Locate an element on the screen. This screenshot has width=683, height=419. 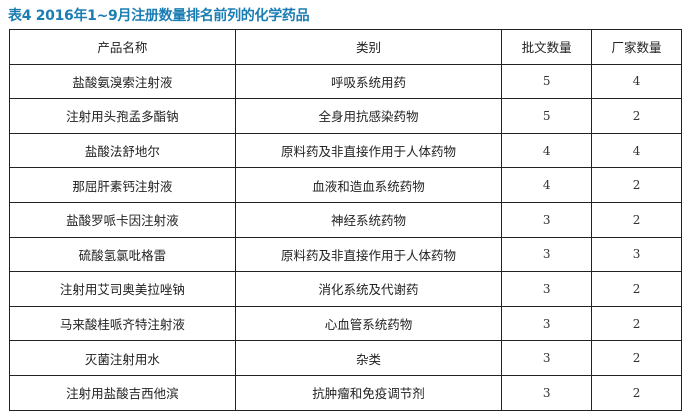
cell-product-name: 盐酸罗哌卡因注射液 is located at coordinates (122, 219).